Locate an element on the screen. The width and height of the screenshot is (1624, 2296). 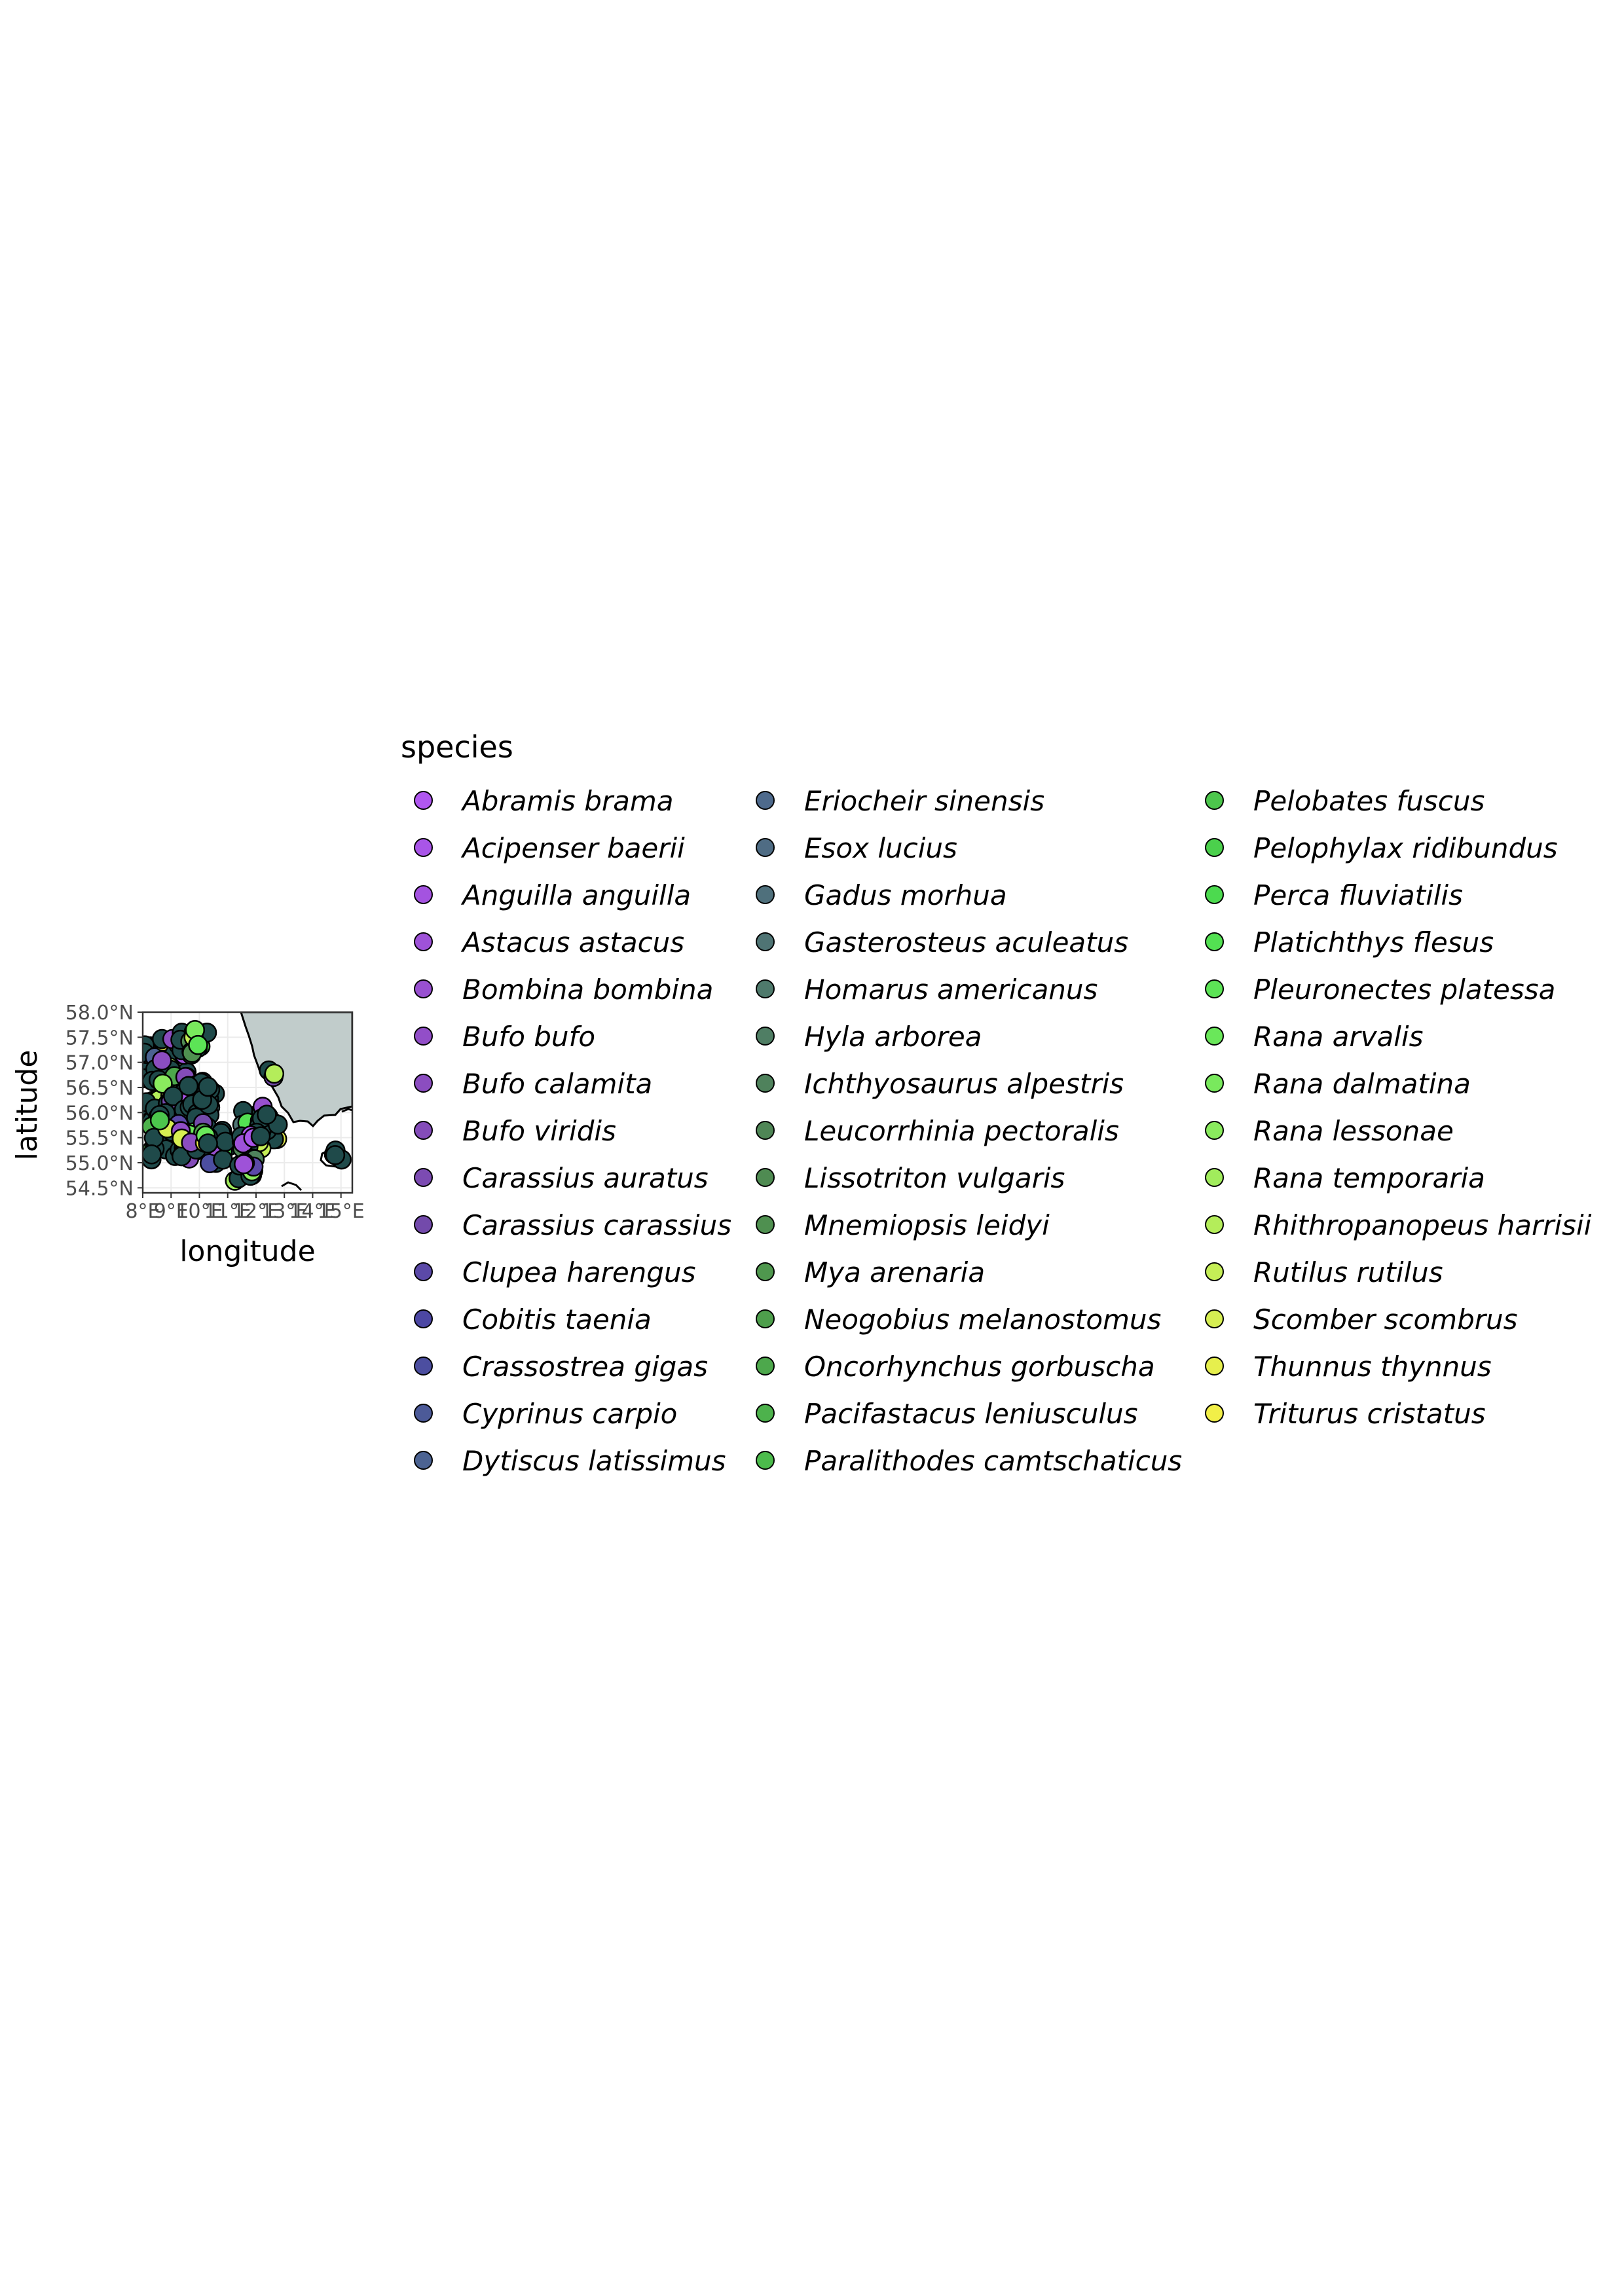
coastline-south is located at coordinates (292, 1186).